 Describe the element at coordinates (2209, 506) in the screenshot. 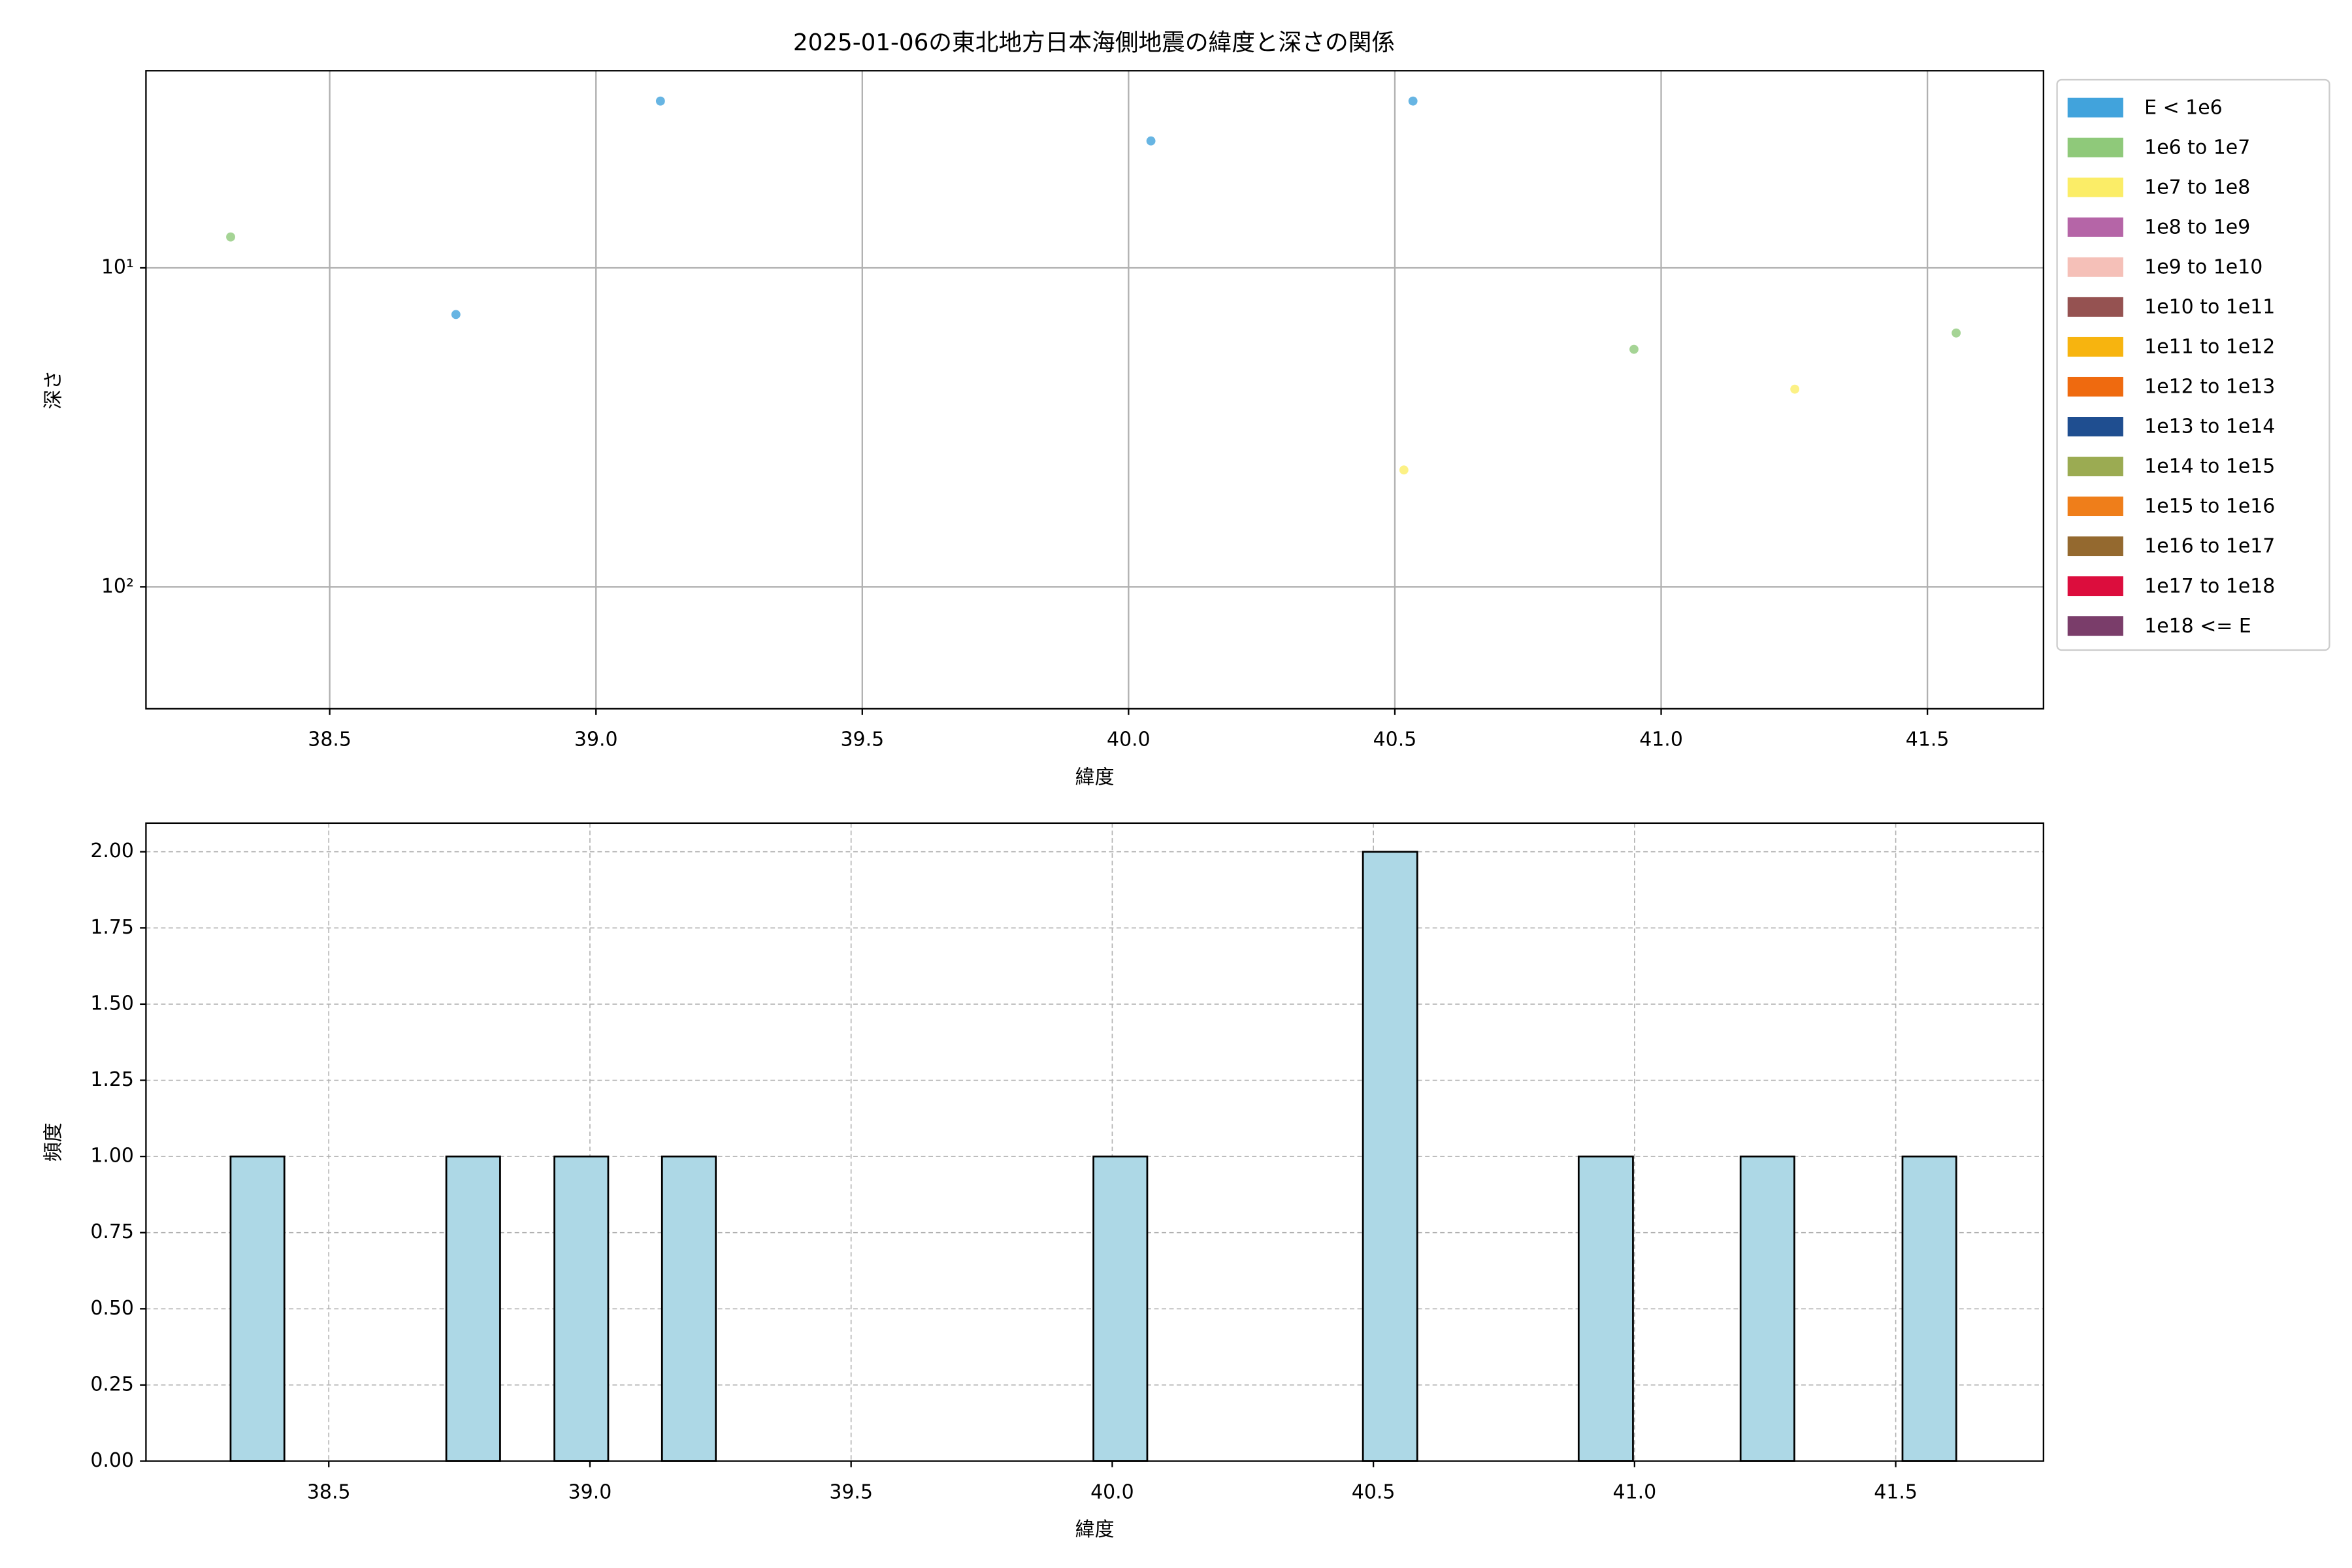

I see `legend-label: 1e15 to 1e16` at that location.